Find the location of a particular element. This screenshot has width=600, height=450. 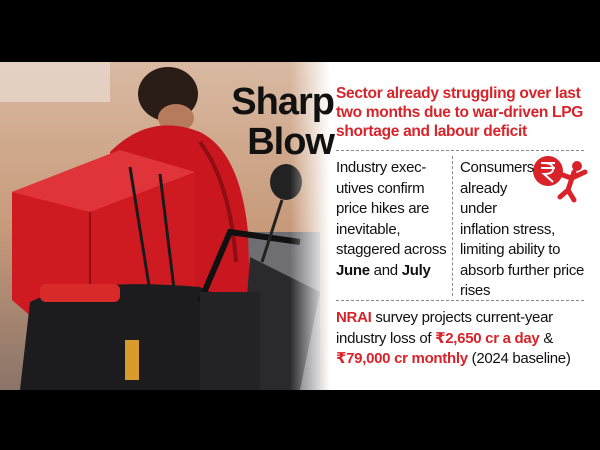

text: (2024 baseline) is located at coordinates (519, 358).